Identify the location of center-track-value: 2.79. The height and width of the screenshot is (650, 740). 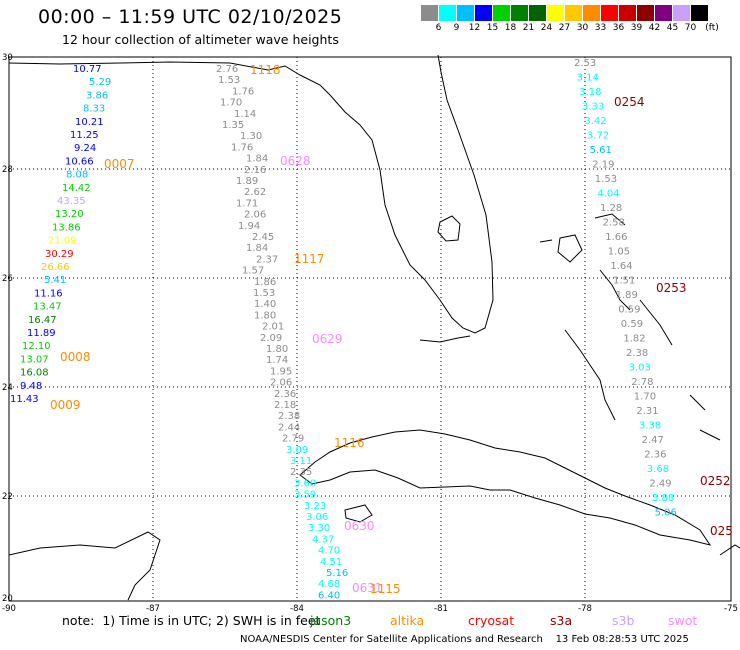
(293, 439).